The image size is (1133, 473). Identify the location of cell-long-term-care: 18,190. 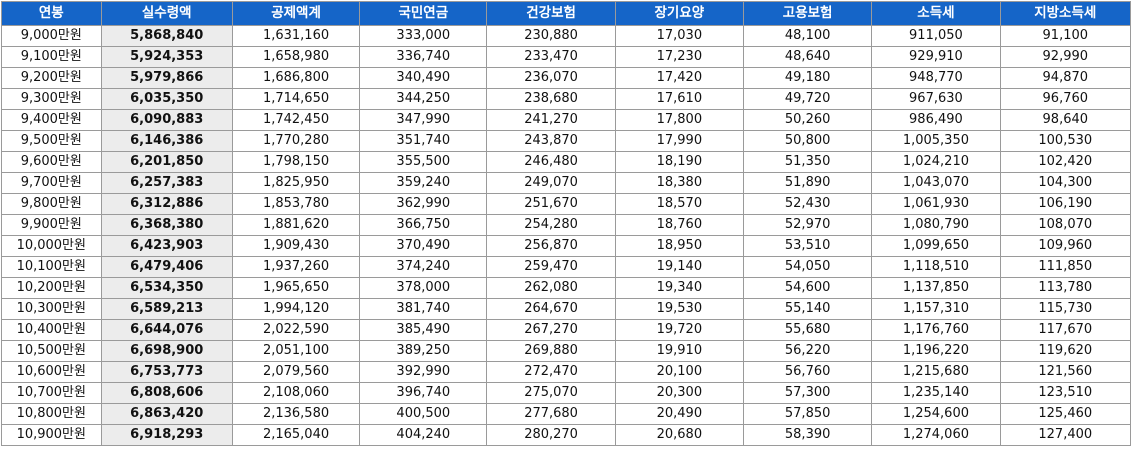
(679, 162).